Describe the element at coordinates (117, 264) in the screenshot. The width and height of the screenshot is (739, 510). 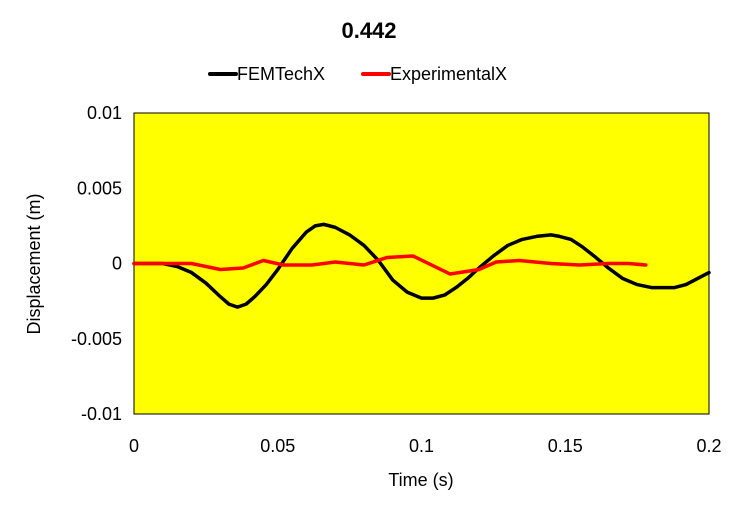
I see `y-tick-label: 0` at that location.